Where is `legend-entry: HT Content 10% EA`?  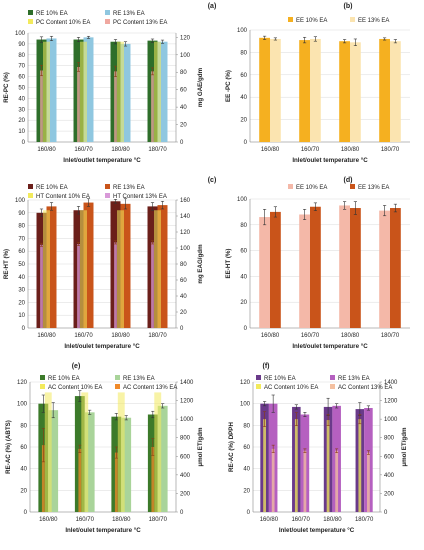 legend-entry: HT Content 10% EA is located at coordinates (63, 197).